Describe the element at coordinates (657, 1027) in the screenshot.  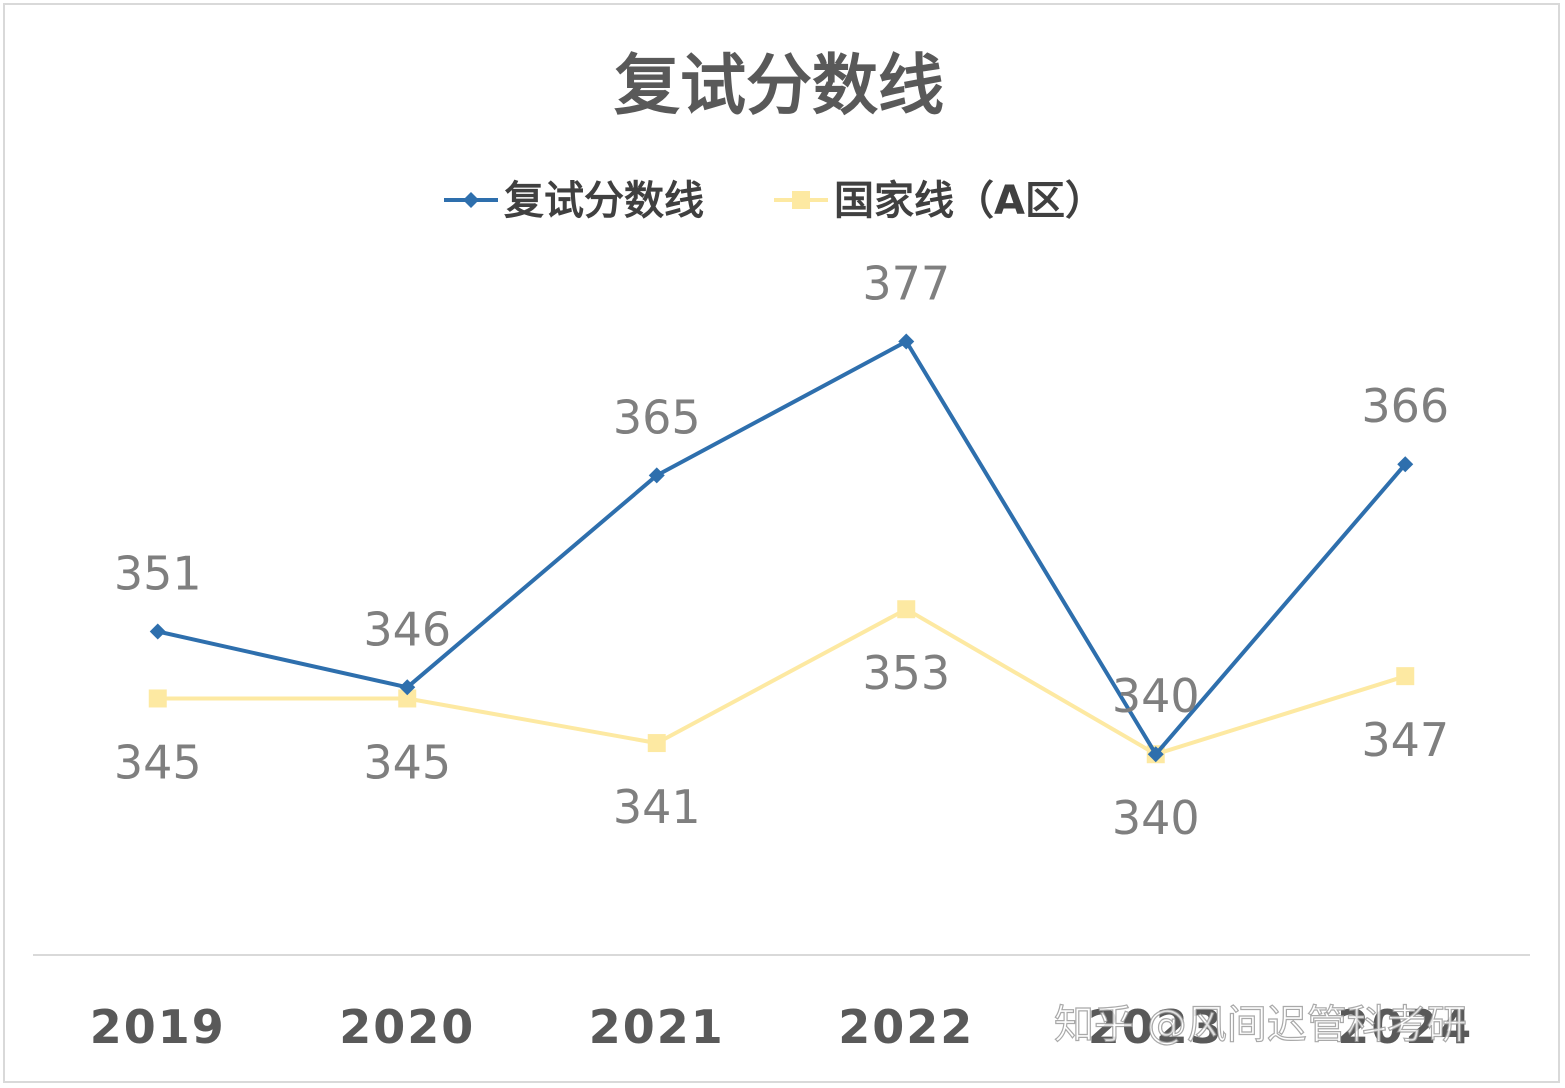
I see `x-tick-label-2021: 2021` at that location.